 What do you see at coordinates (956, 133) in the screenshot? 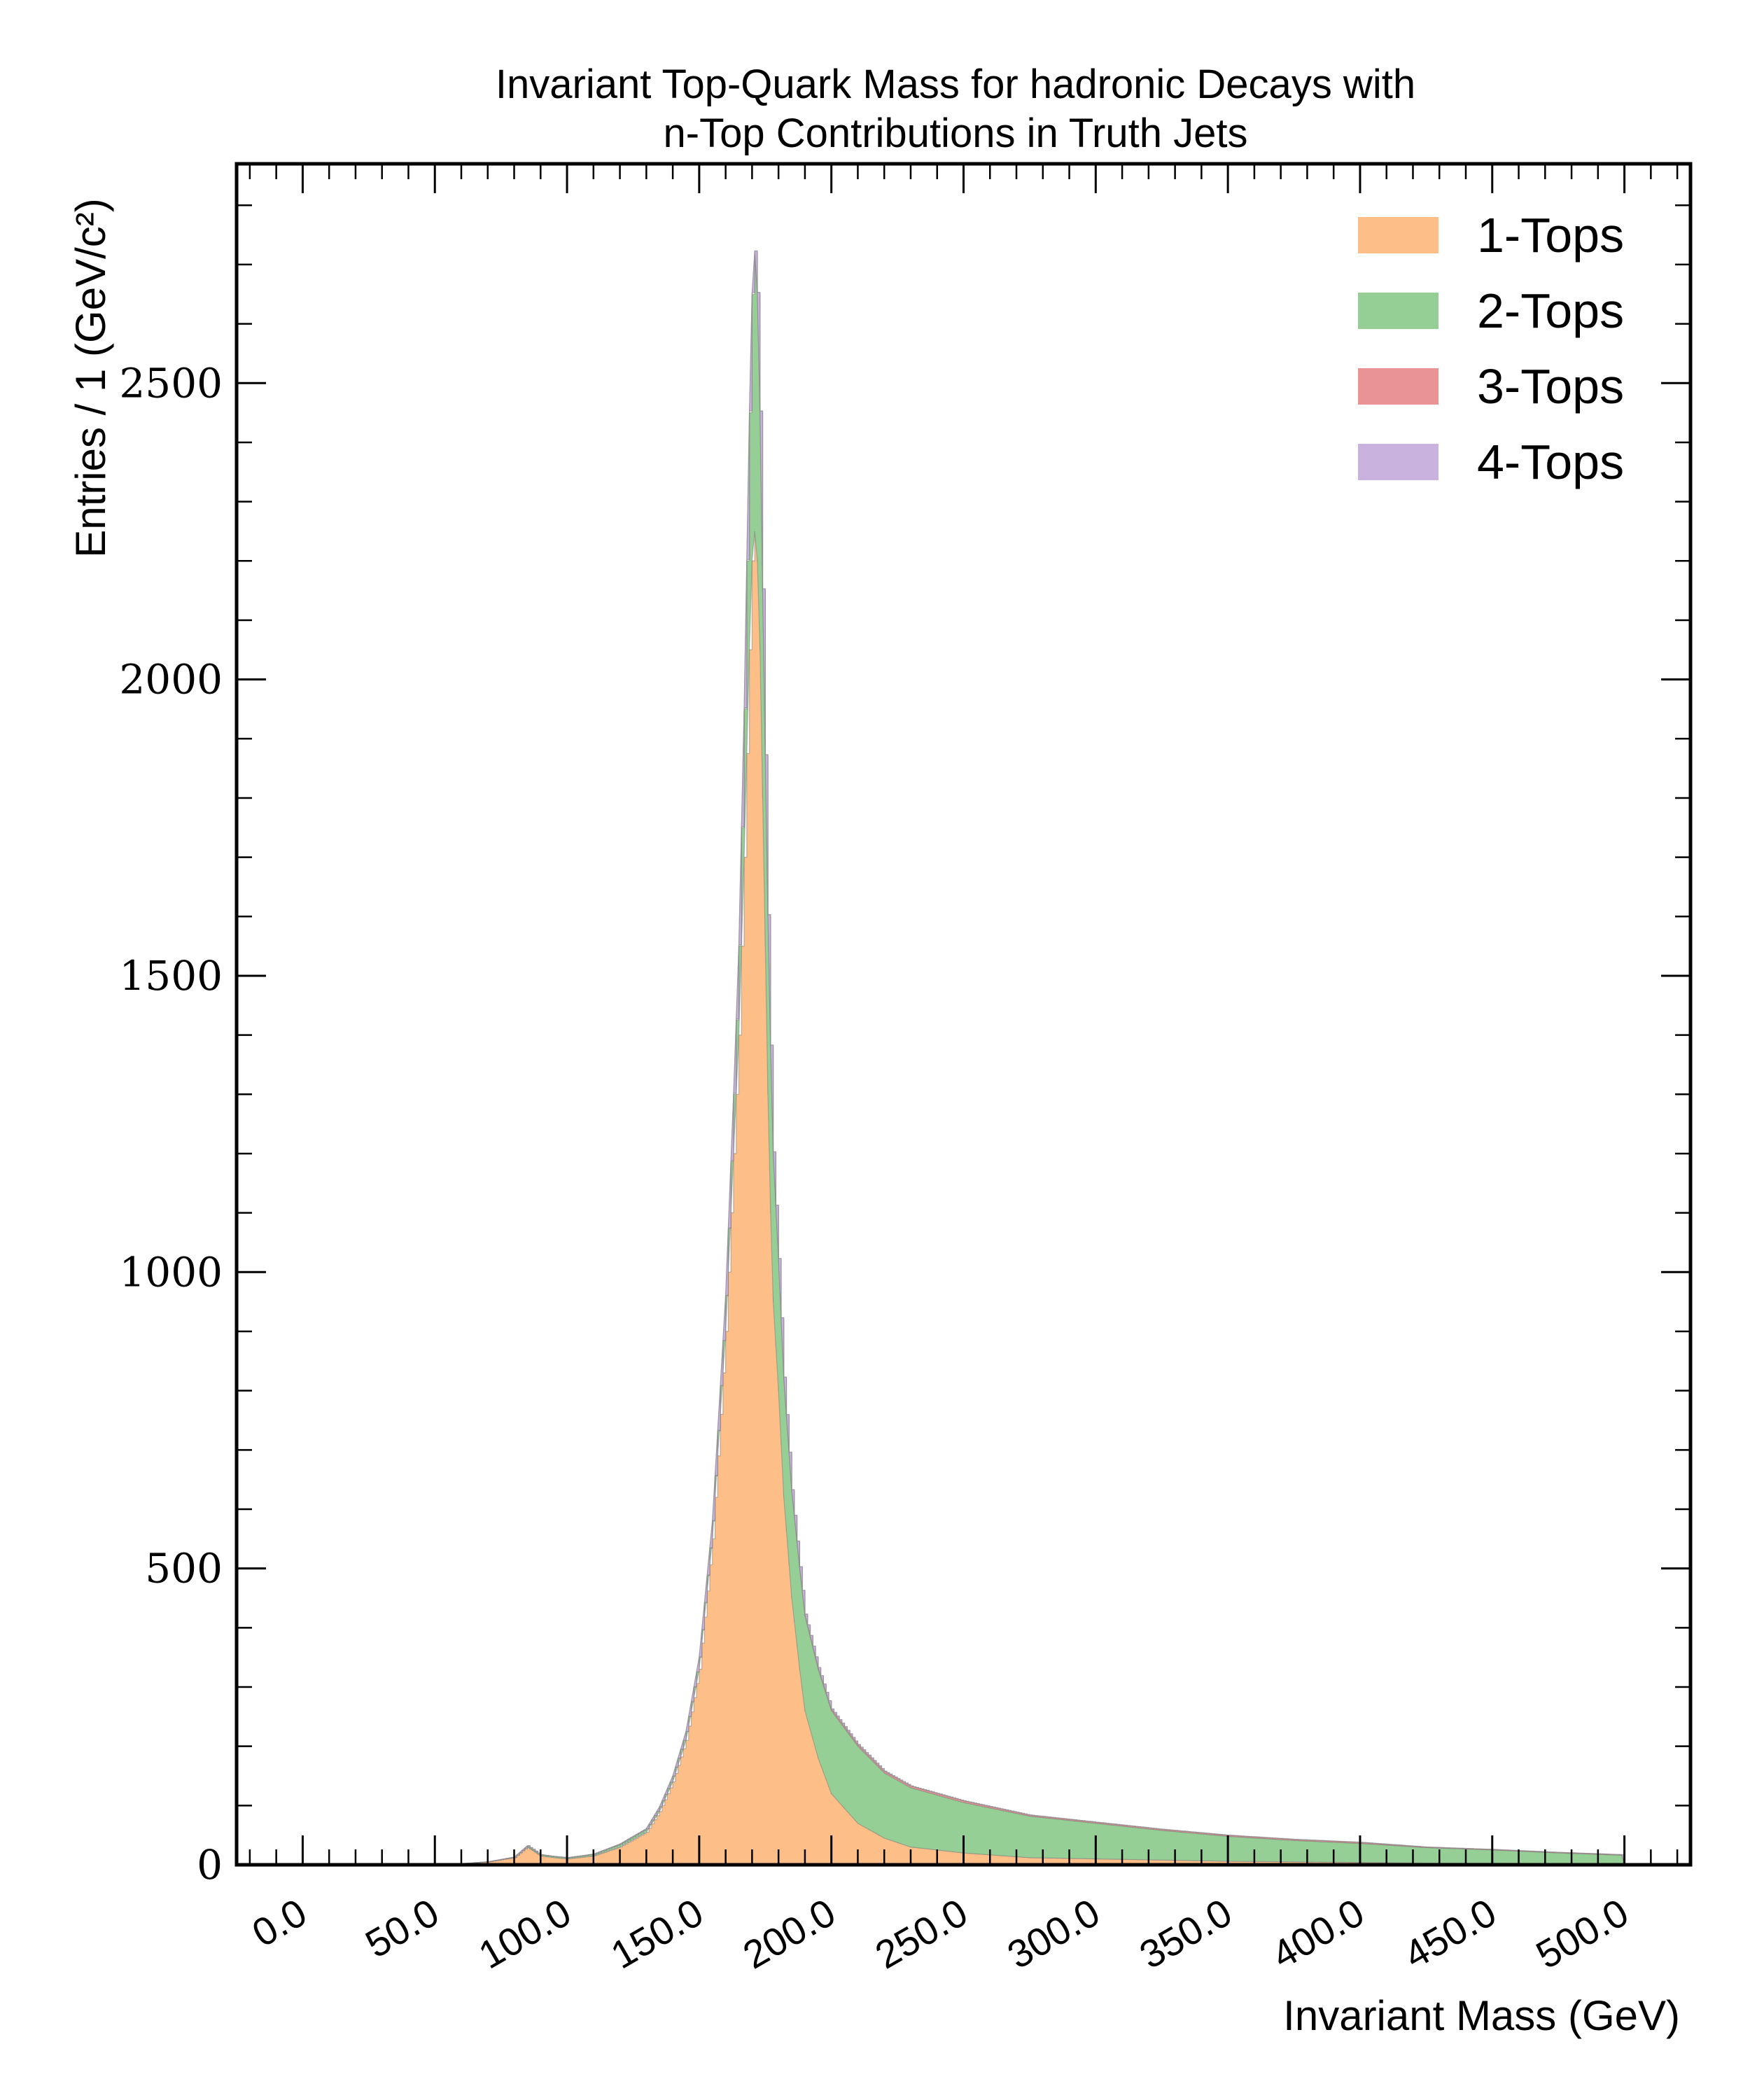
I see `chart-title-line-2: n-Top Contributions in Truth Jets` at bounding box center [956, 133].